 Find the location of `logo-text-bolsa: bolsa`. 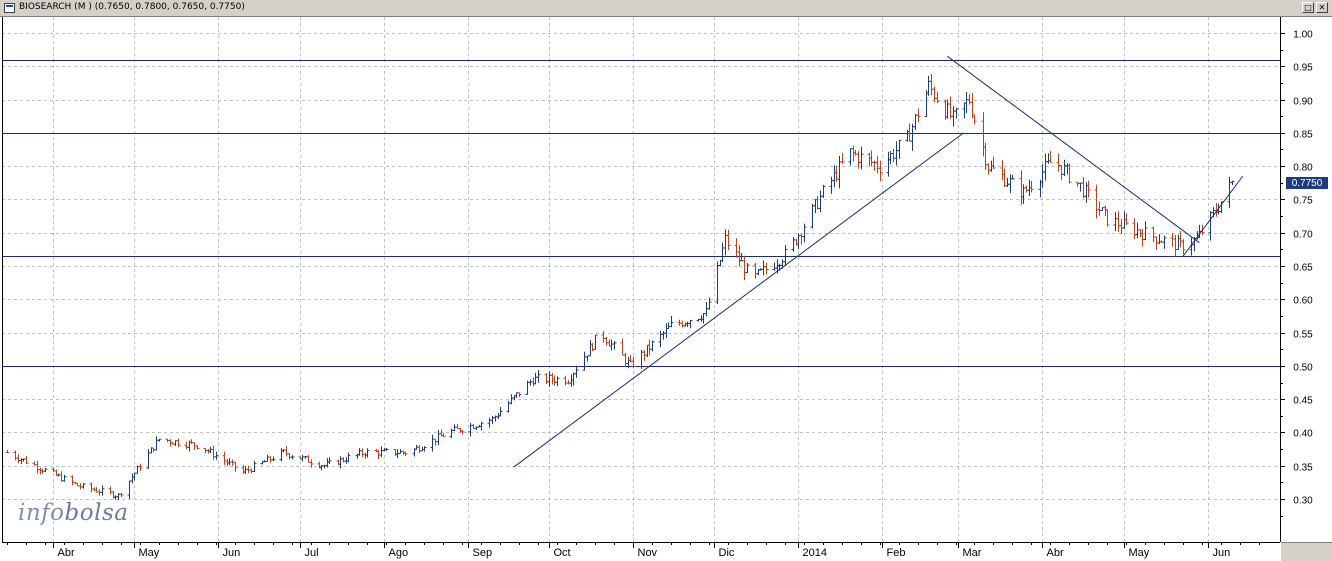

logo-text-bolsa: bolsa is located at coordinates (96, 513).